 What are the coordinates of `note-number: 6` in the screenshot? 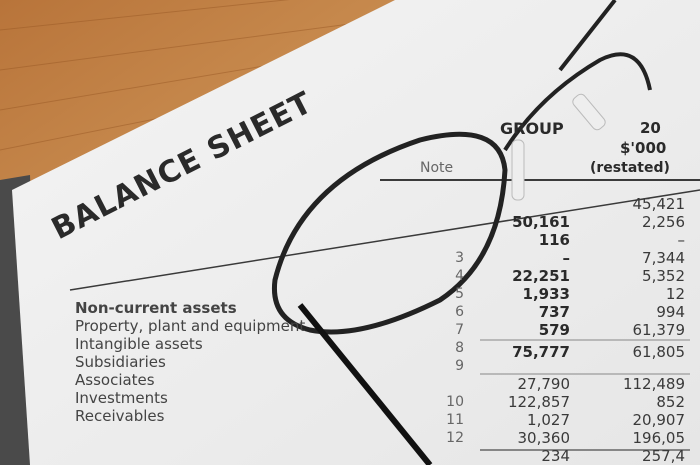 It's located at (459, 312).